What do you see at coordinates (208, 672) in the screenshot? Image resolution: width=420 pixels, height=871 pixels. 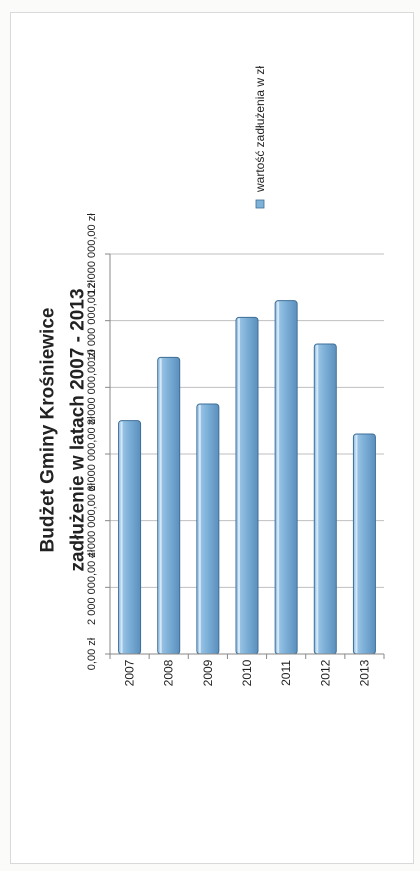 I see `category-label: 2009` at bounding box center [208, 672].